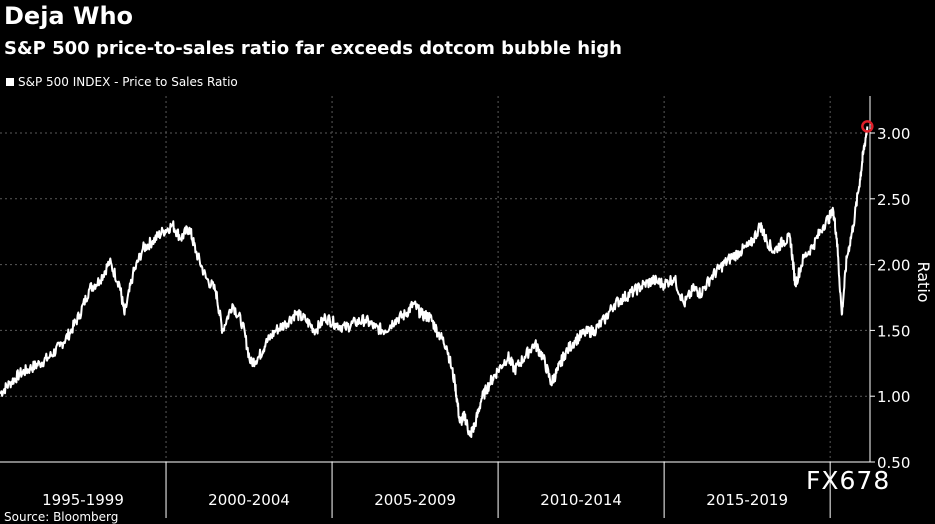  I want to click on x-period-label: 2010-2014, so click(581, 500).